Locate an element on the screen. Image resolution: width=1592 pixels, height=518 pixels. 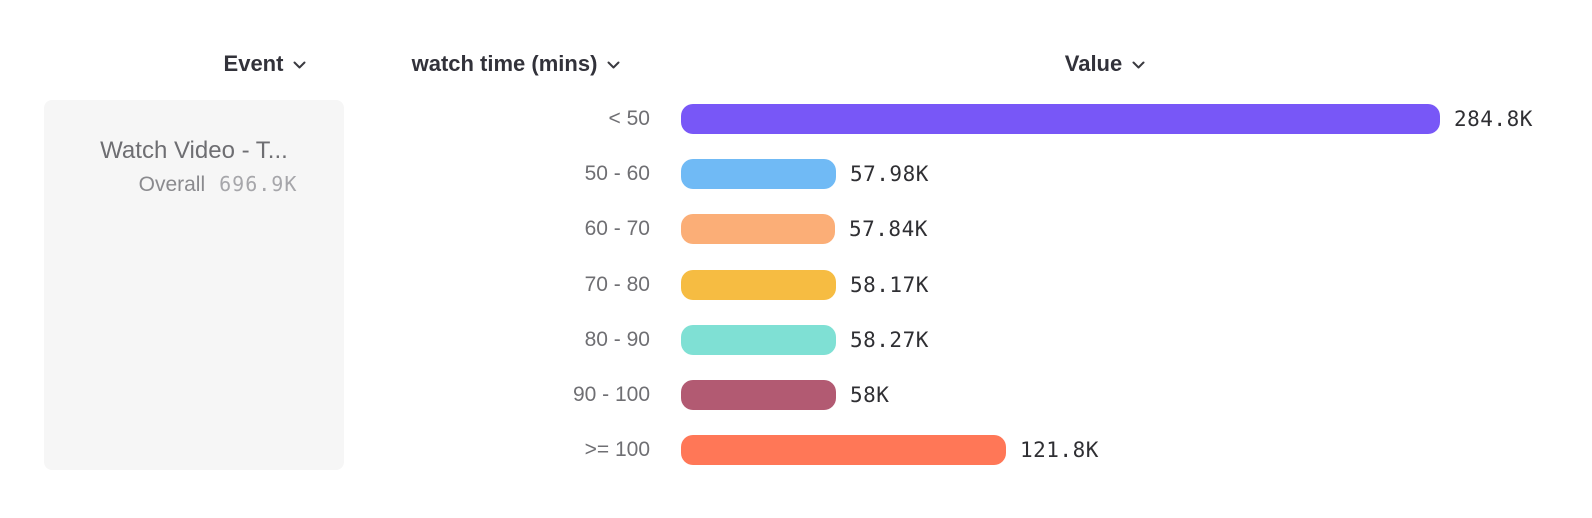
category-label: < 50 is located at coordinates (629, 118).